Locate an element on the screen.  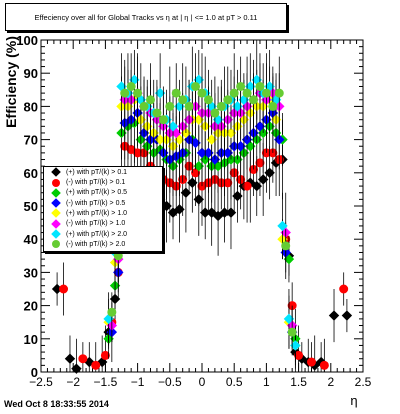
y-tick-label: 80 is located at coordinates (31, 106).